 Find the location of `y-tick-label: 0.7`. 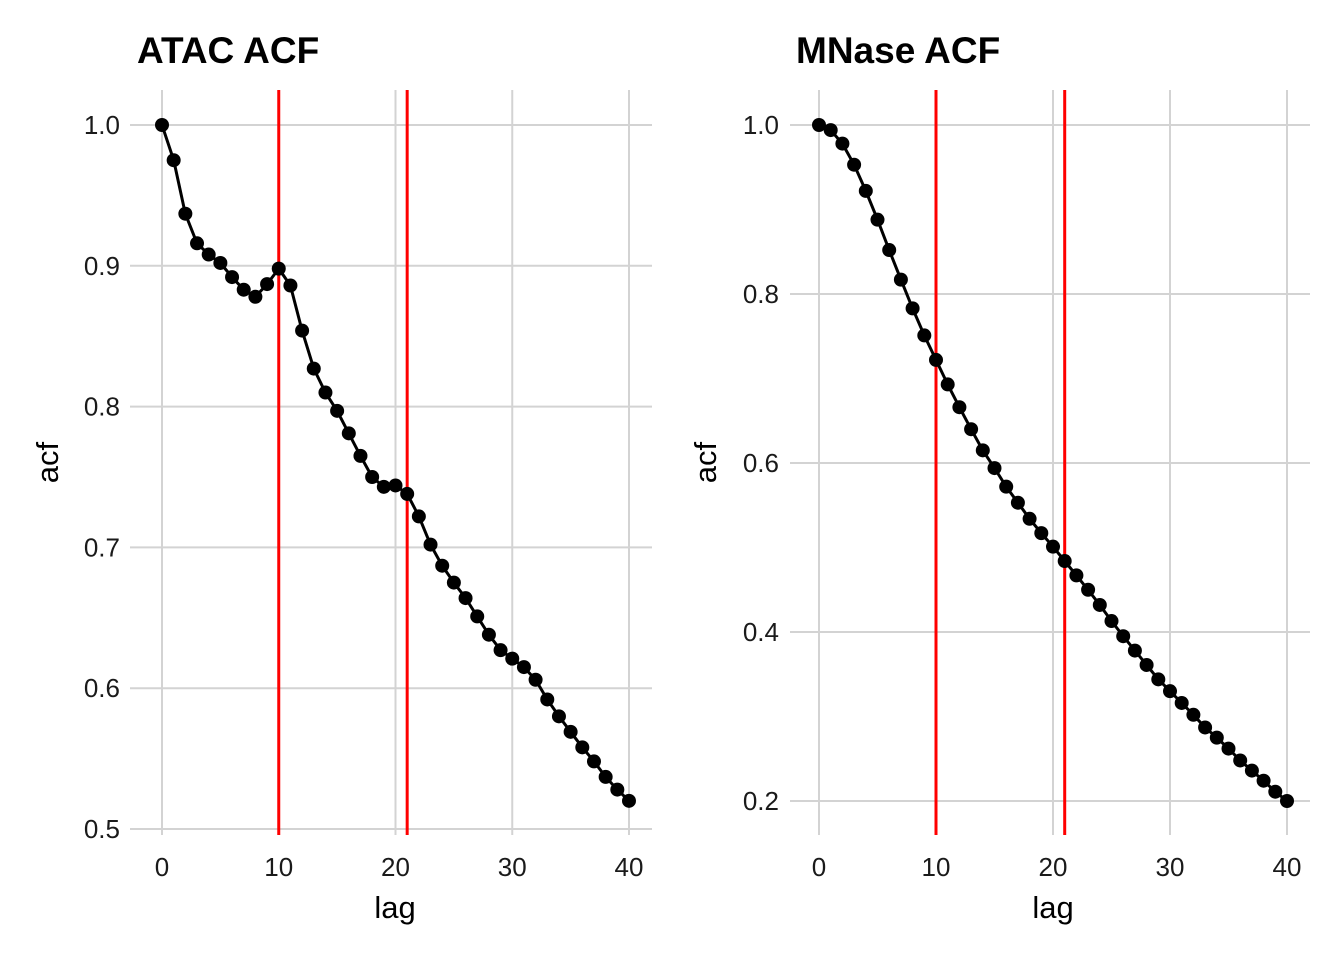

y-tick-label: 0.7 is located at coordinates (102, 547).